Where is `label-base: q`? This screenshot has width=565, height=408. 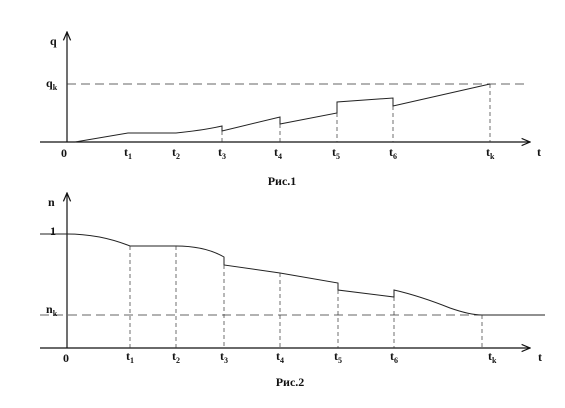 label-base: q is located at coordinates (49, 83).